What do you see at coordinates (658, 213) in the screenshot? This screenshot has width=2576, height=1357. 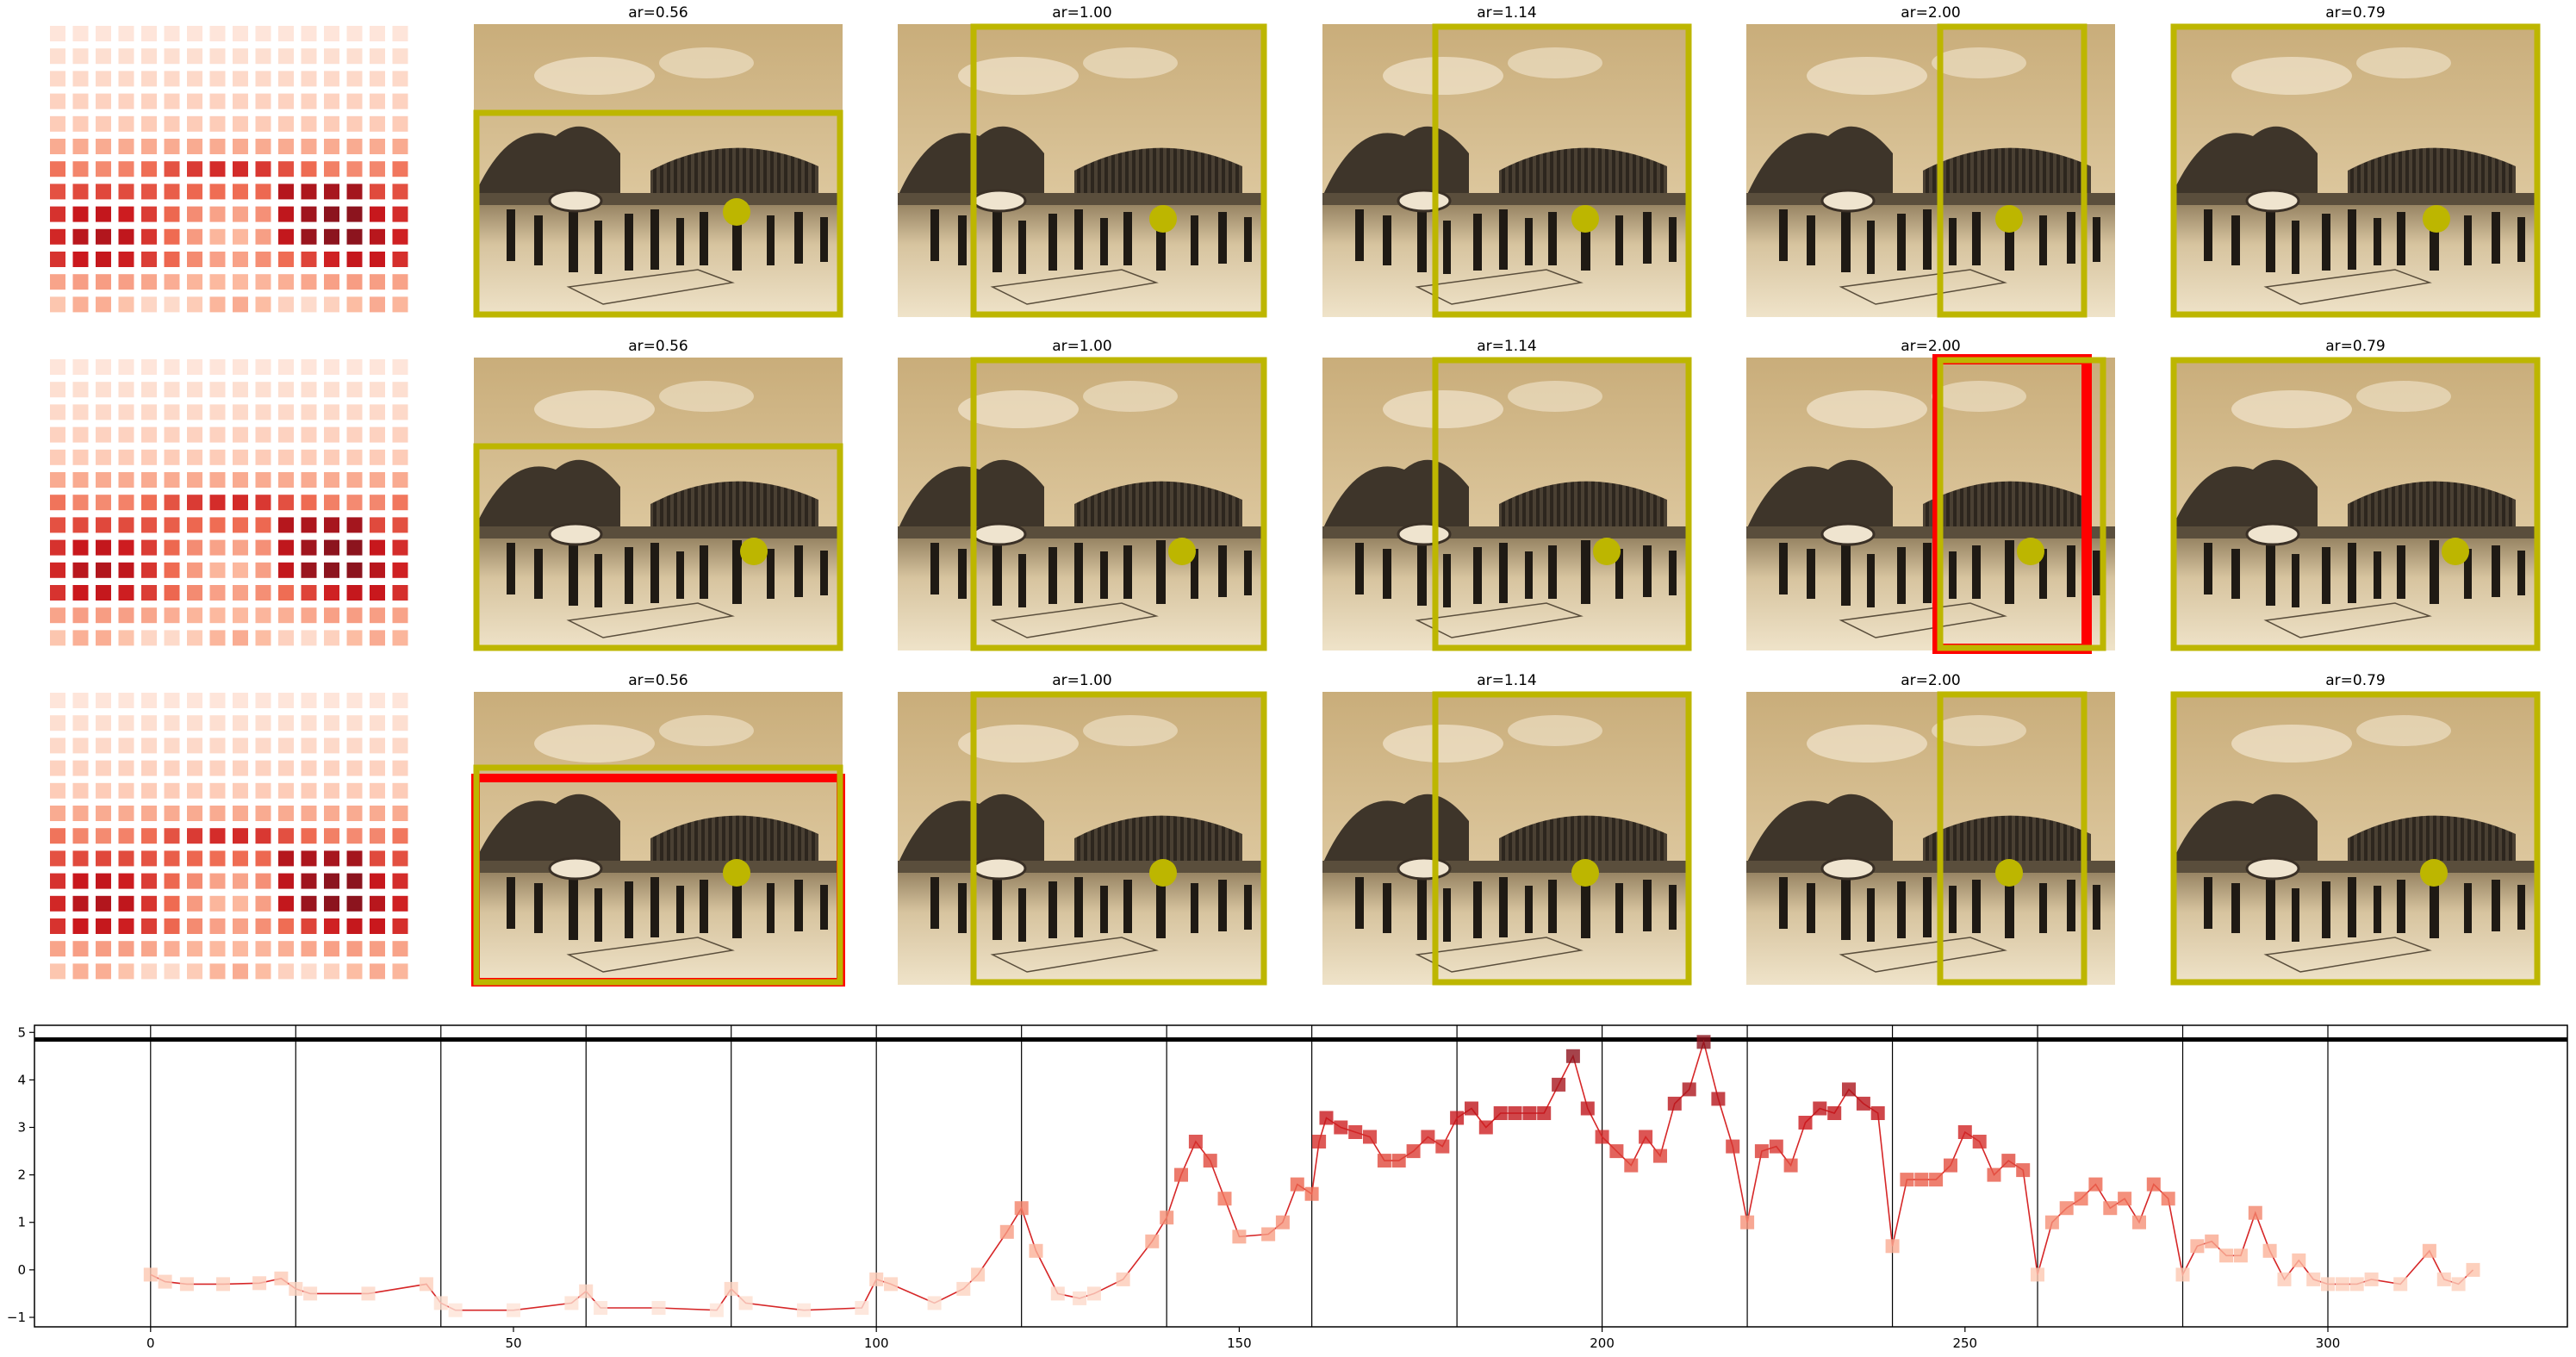 I see `crop-box` at bounding box center [658, 213].